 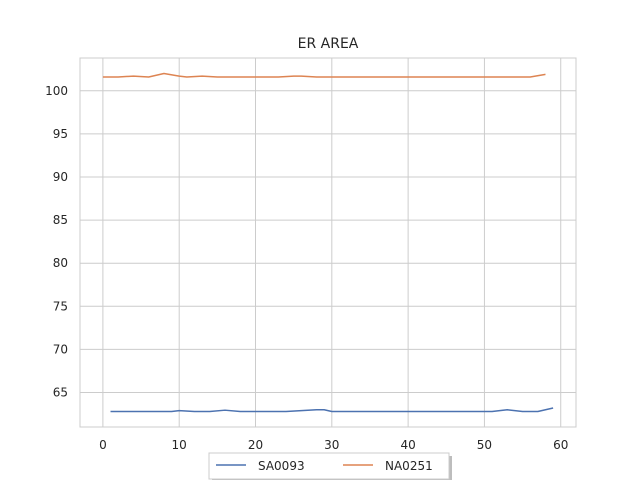 What do you see at coordinates (56, 242) in the screenshot?
I see `y-axis-ticks: 65 70 75 80 85 90 95 100` at bounding box center [56, 242].